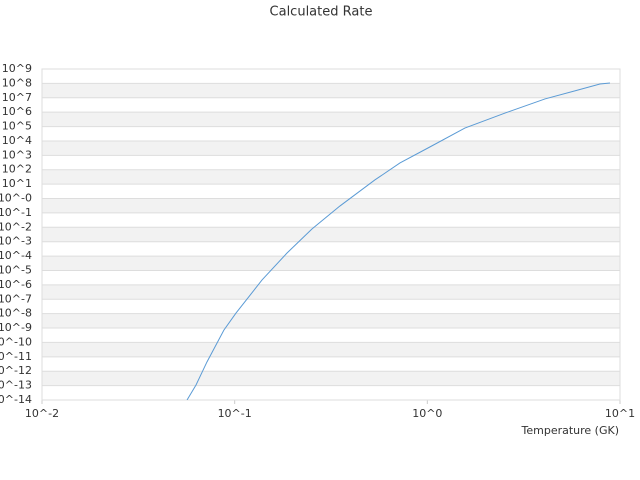 Image resolution: width=640 pixels, height=480 pixels. I want to click on y-tick-label: 10^4, so click(17, 140).